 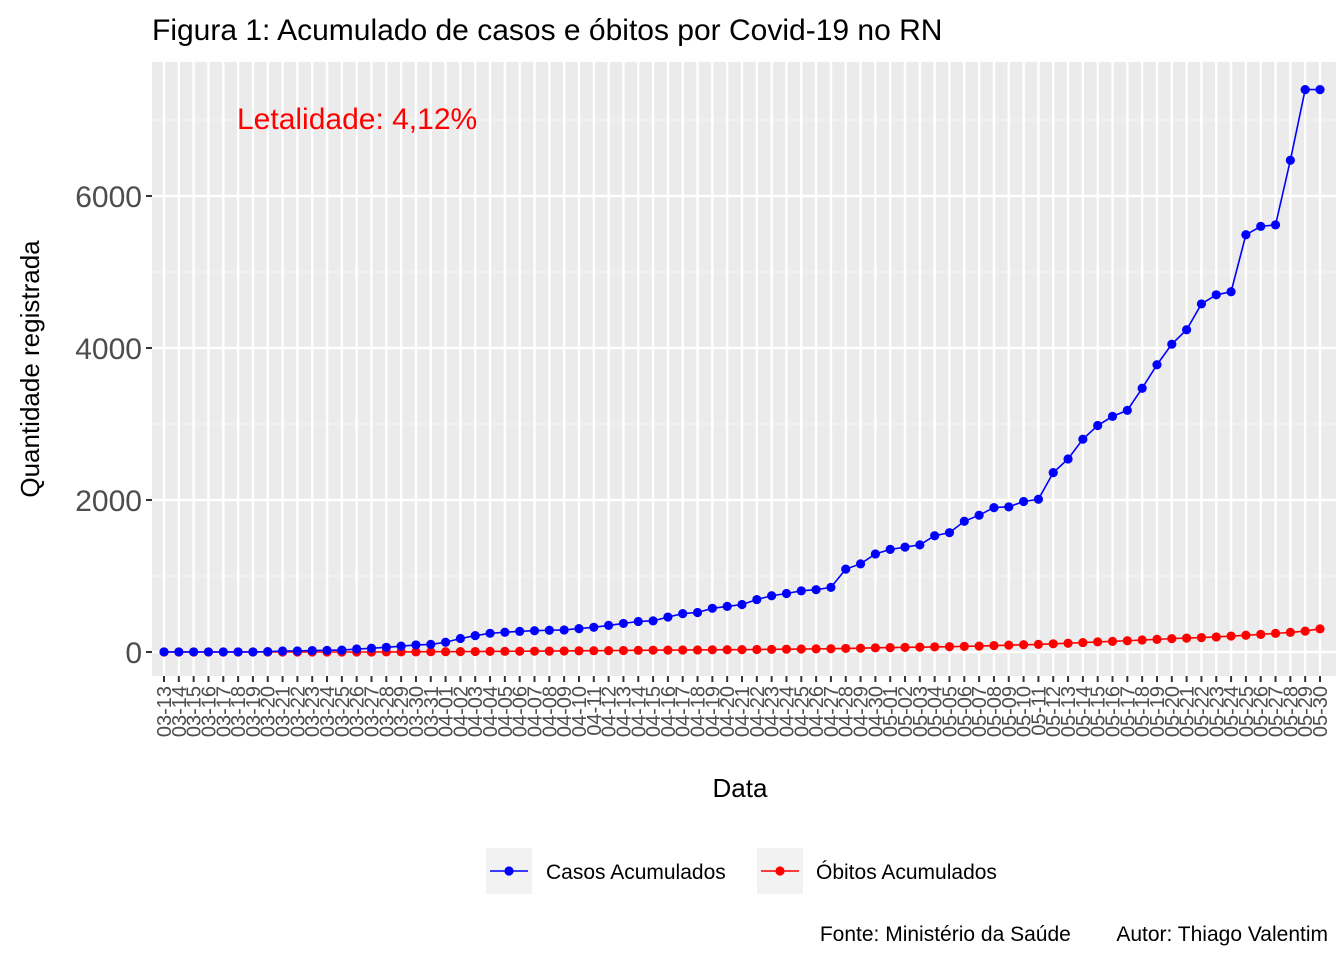 I want to click on x-tick-label: 04-07, so click(x=536, y=711).